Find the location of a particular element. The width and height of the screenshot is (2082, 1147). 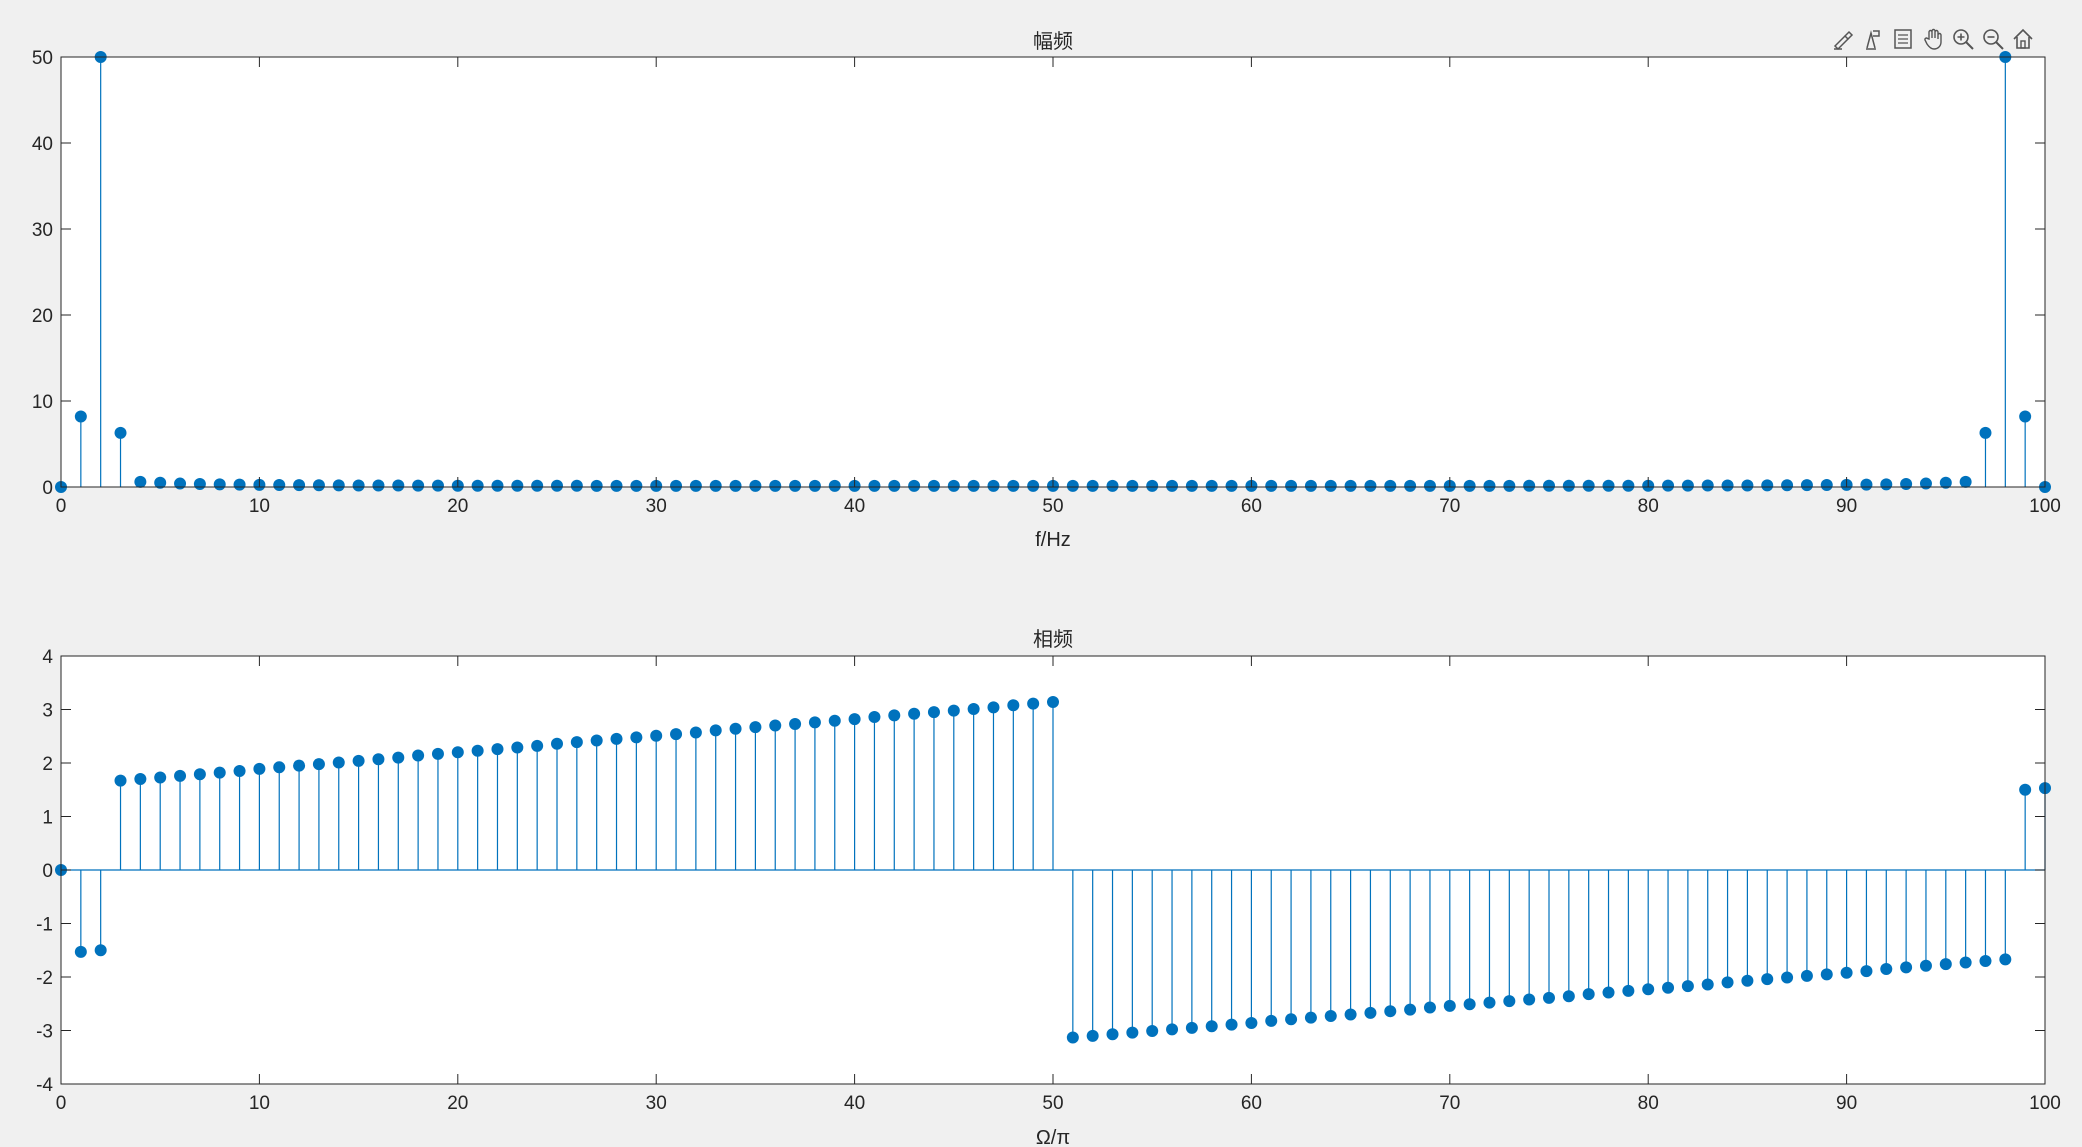

brush-icon is located at coordinates (1843, 39).